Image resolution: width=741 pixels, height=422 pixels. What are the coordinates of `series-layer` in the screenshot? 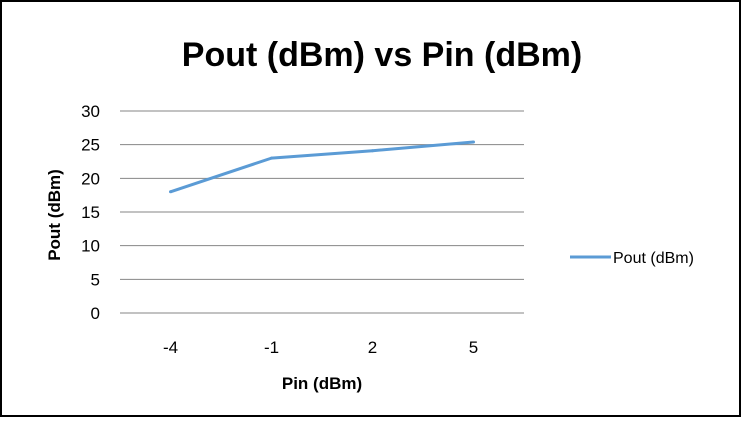 It's located at (322, 167).